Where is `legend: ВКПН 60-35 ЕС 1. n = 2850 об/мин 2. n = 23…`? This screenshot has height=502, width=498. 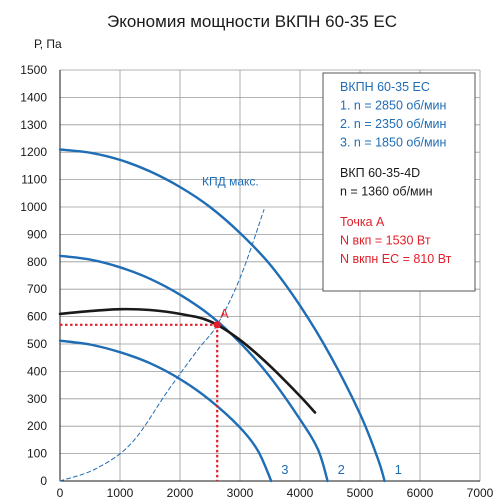
legend: ВКПН 60-35 ЕС 1. n = 2850 об/мин 2. n = 23… is located at coordinates (399, 182).